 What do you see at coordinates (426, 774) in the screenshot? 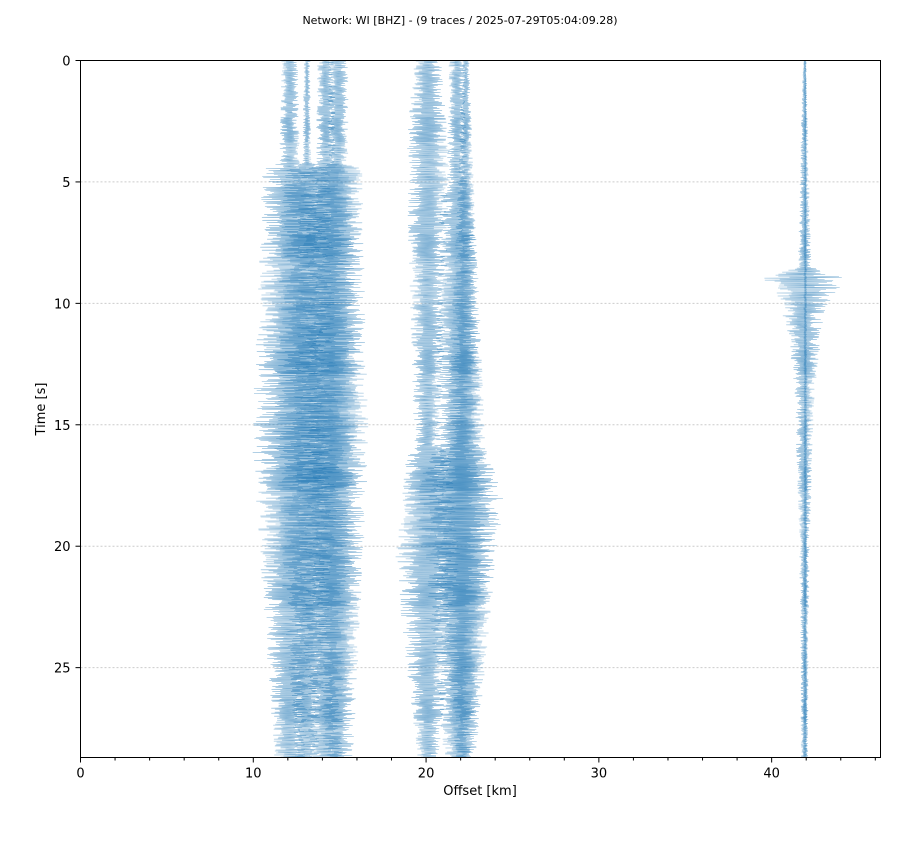
I see `x-tick-label: 20` at bounding box center [426, 774].